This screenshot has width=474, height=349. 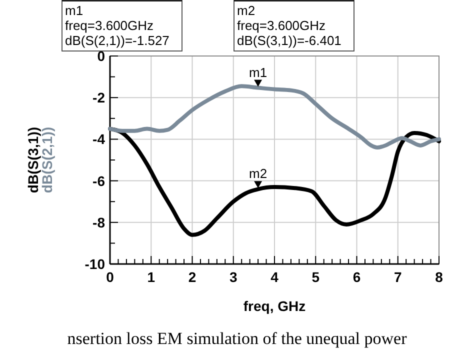 I want to click on x-axis-title: freq, GHz, so click(x=274, y=306).